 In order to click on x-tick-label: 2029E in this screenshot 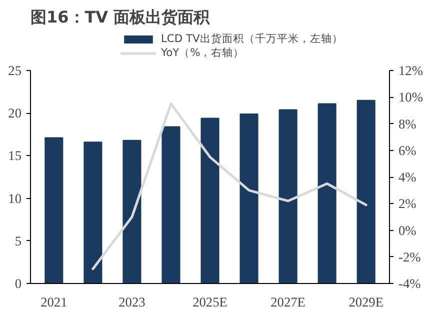, I will do `click(366, 302)`.